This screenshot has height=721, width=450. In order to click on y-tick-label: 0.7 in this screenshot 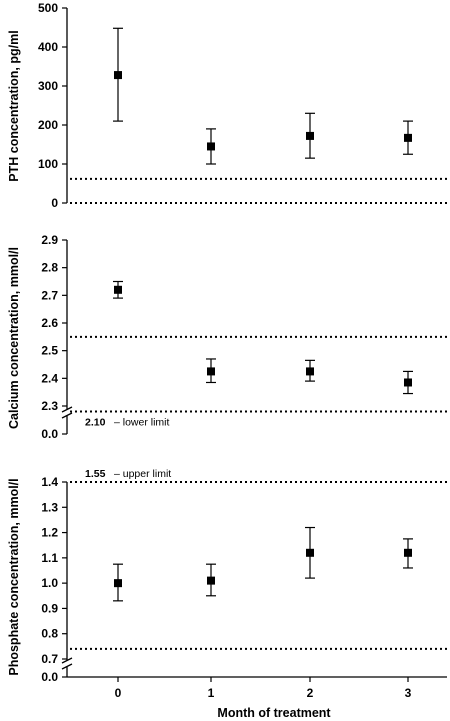, I will do `click(49, 659)`.